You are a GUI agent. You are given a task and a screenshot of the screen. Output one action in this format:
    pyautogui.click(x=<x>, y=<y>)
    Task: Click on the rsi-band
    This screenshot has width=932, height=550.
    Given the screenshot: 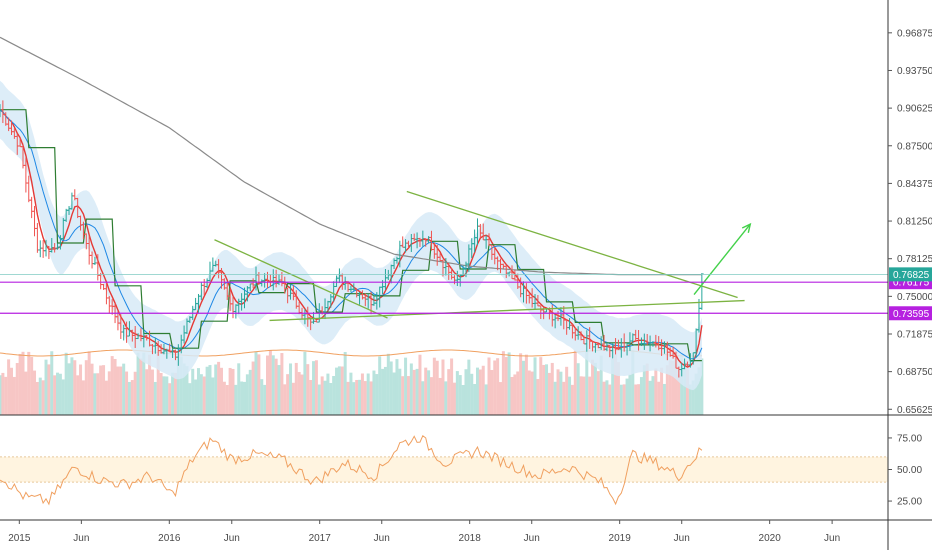 What is the action you would take?
    pyautogui.click(x=444, y=469)
    